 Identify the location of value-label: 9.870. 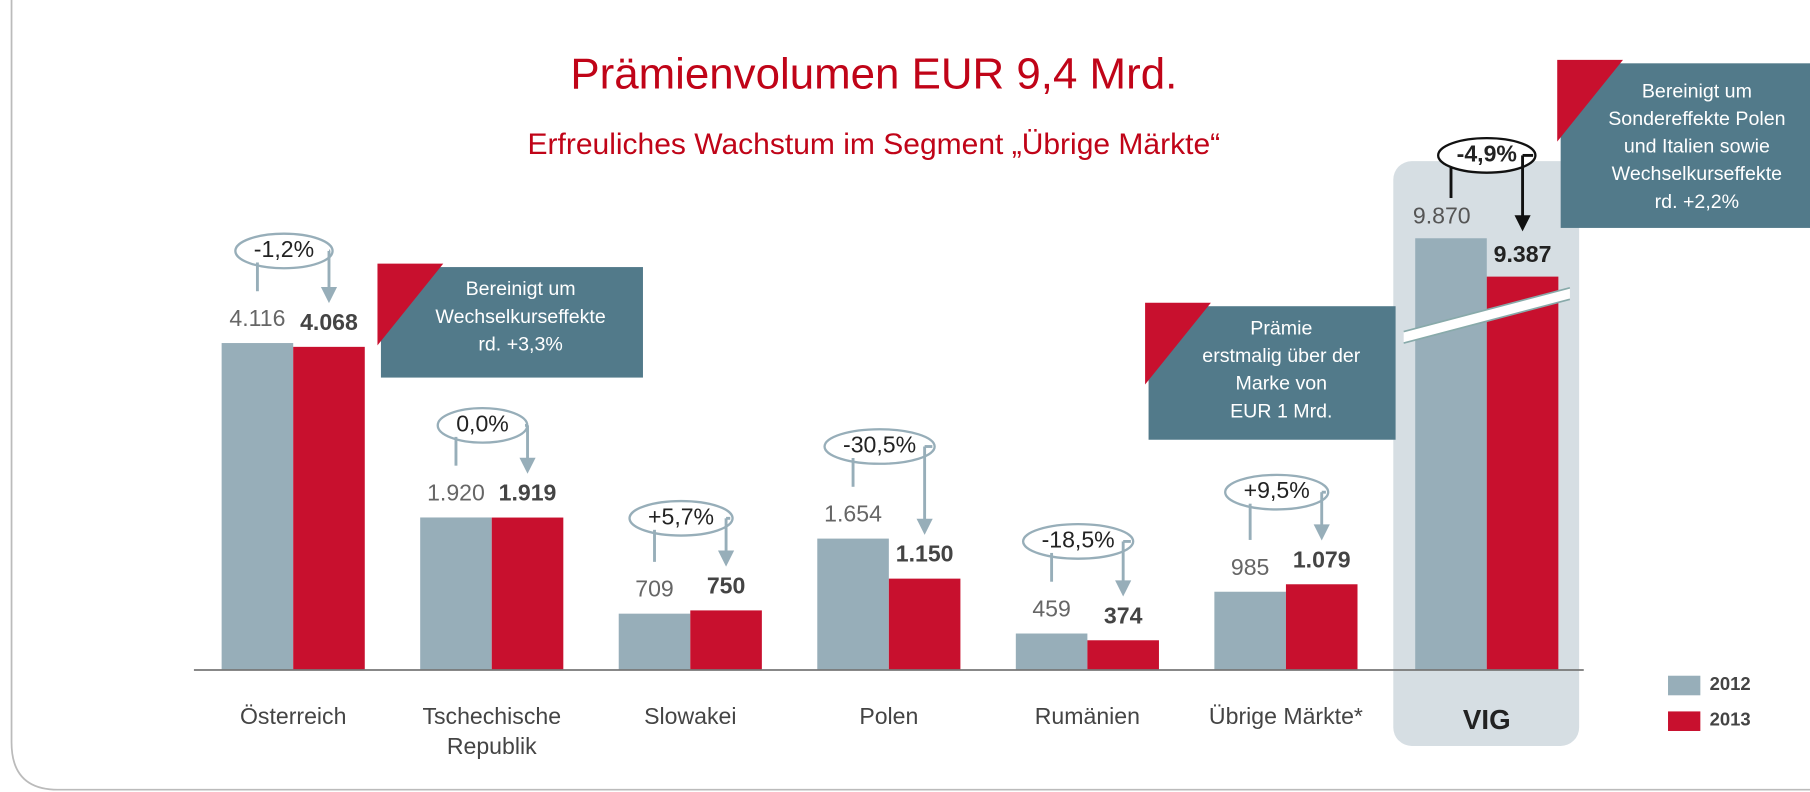
(1442, 216).